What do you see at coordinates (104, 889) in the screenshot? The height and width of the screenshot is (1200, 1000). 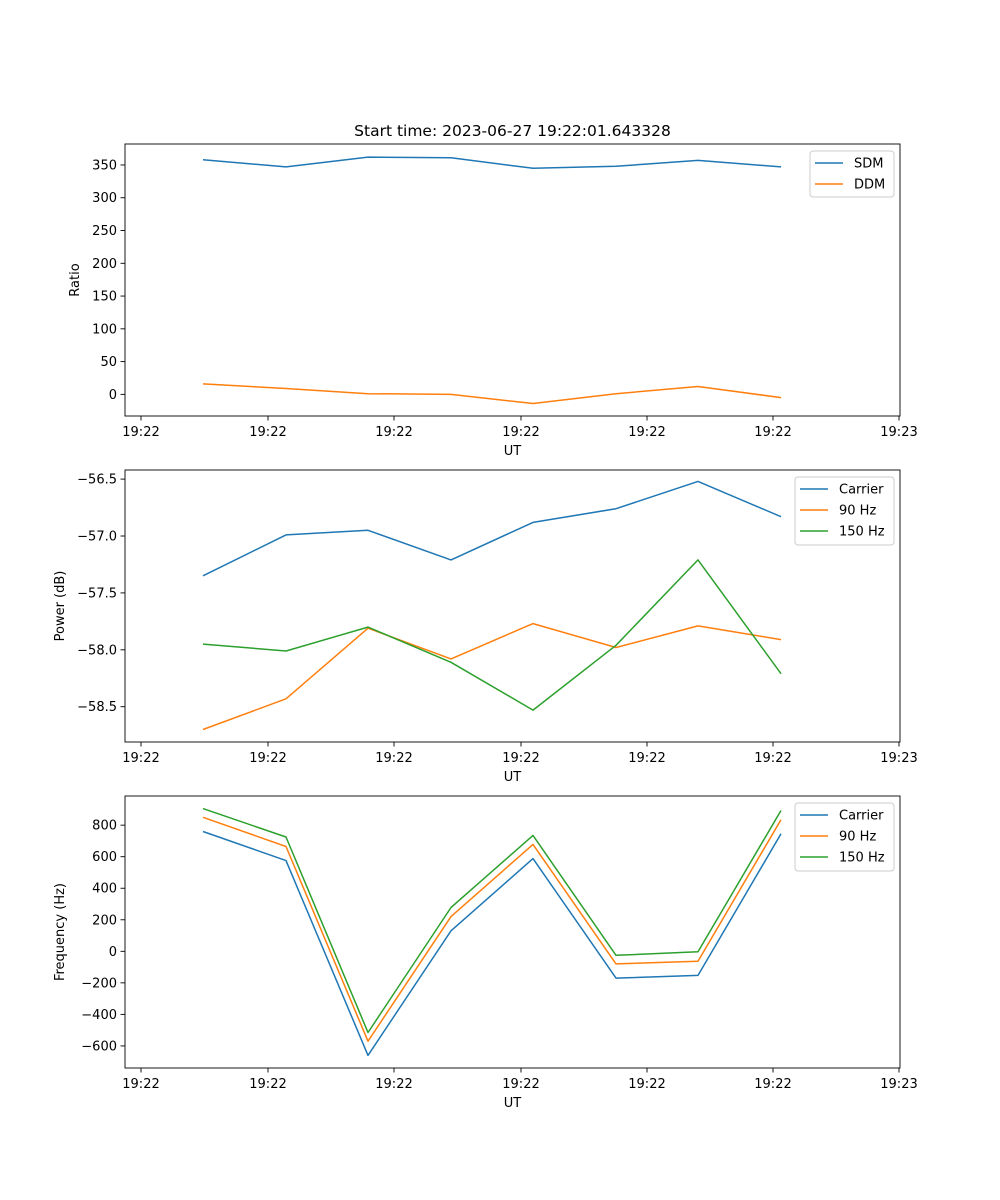 I see `y-tick-label: 400` at bounding box center [104, 889].